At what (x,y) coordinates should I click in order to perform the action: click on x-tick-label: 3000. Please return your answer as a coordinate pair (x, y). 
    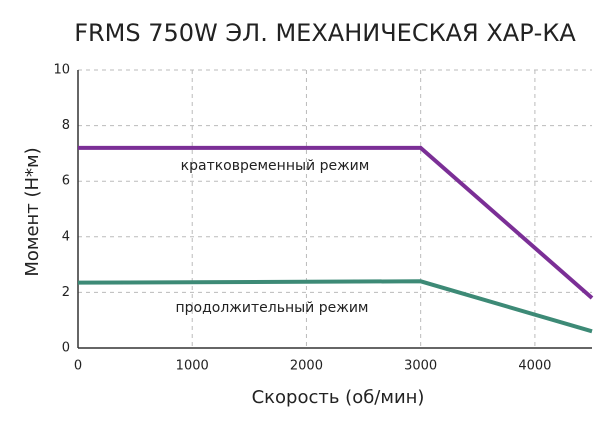
    Looking at the image, I should click on (420, 366).